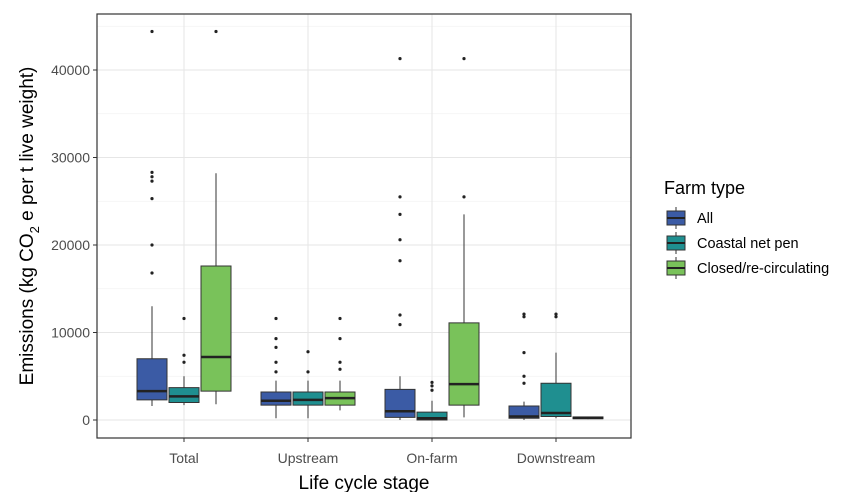 The image size is (867, 492). What do you see at coordinates (524, 366) in the screenshot?
I see `box-downstream-all` at bounding box center [524, 366].